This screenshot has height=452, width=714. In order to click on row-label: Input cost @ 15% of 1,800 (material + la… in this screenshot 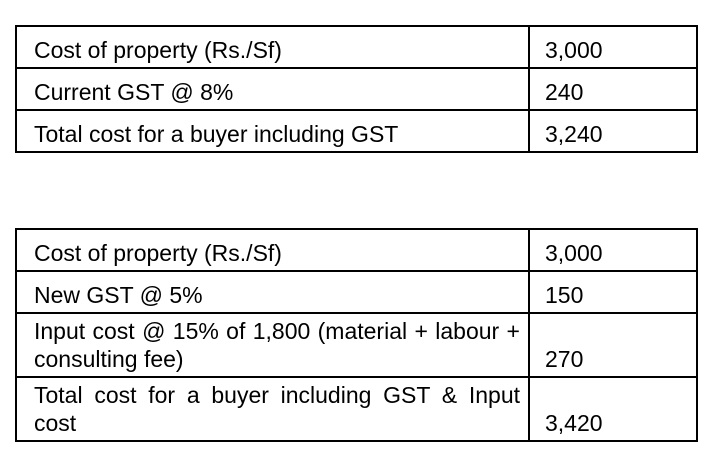, I will do `click(272, 345)`.